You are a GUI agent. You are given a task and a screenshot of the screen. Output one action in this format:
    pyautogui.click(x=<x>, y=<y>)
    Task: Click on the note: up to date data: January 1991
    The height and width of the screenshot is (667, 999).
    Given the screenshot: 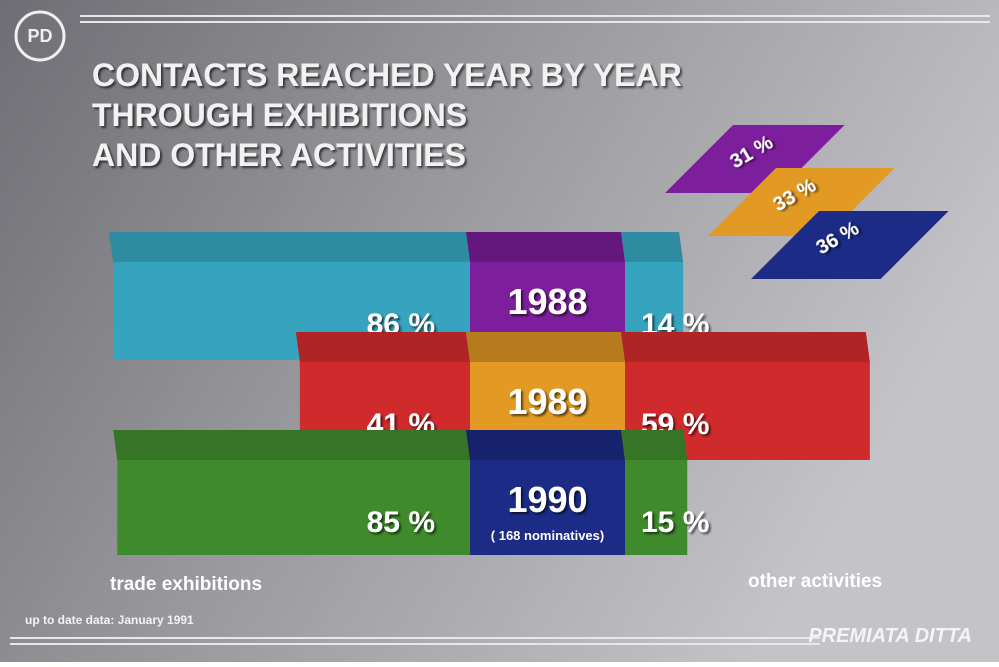 What is the action you would take?
    pyautogui.click(x=109, y=620)
    